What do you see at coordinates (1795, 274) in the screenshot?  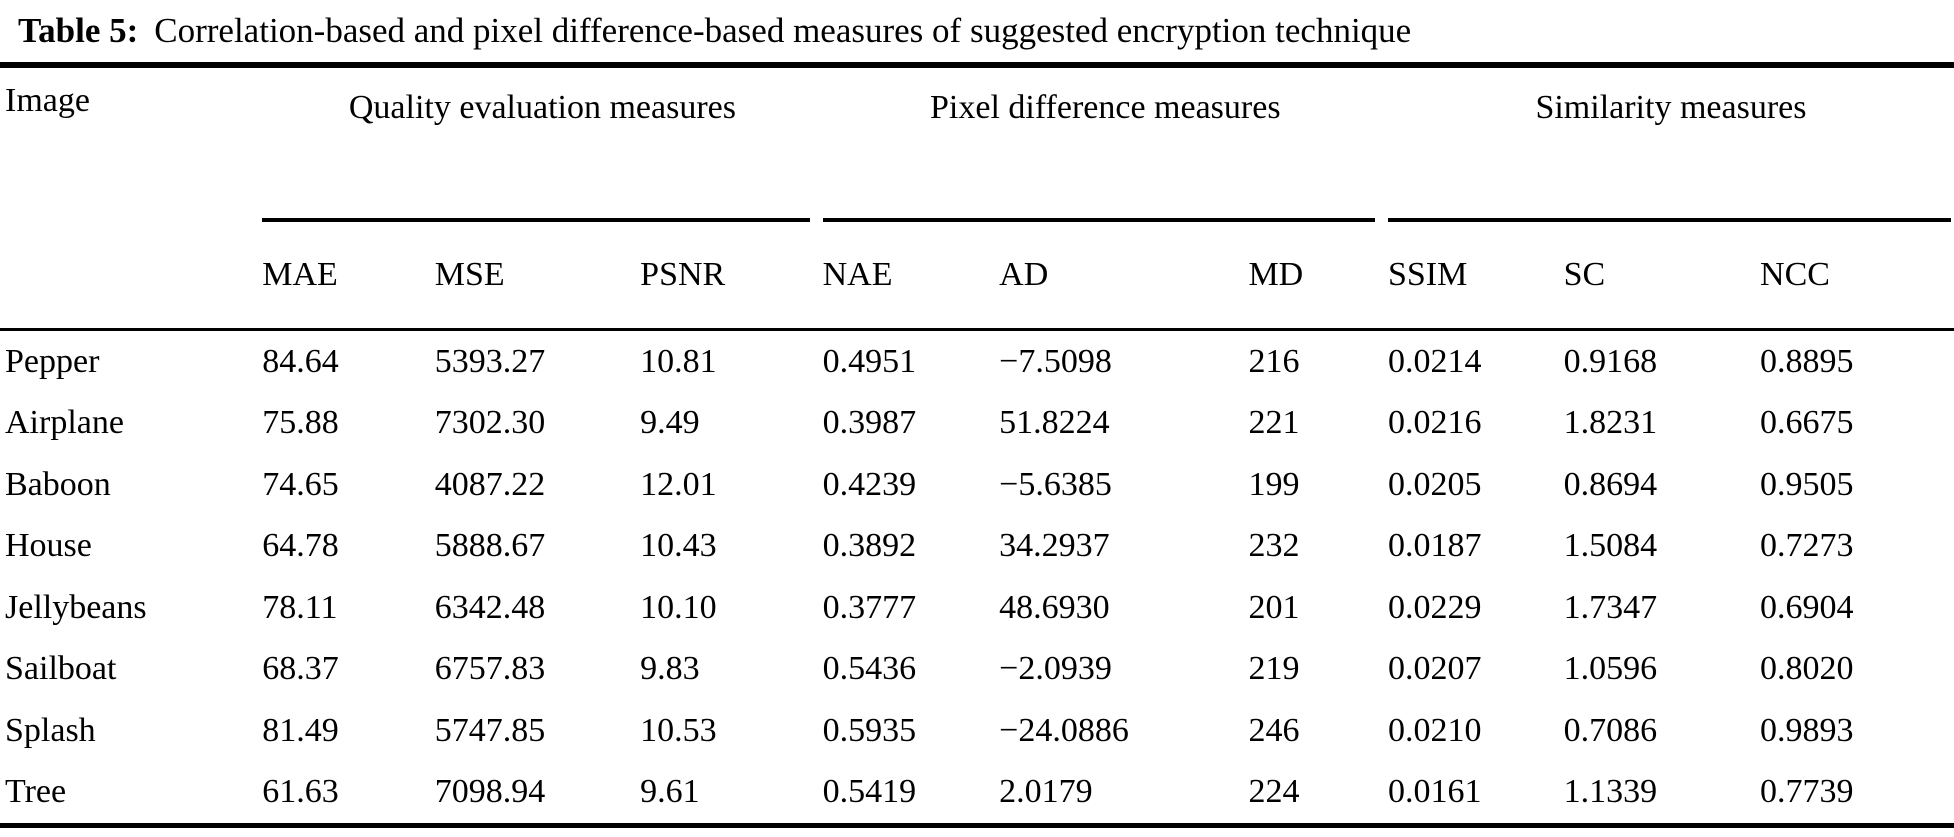 I see `column-header-ncc: NCC` at bounding box center [1795, 274].